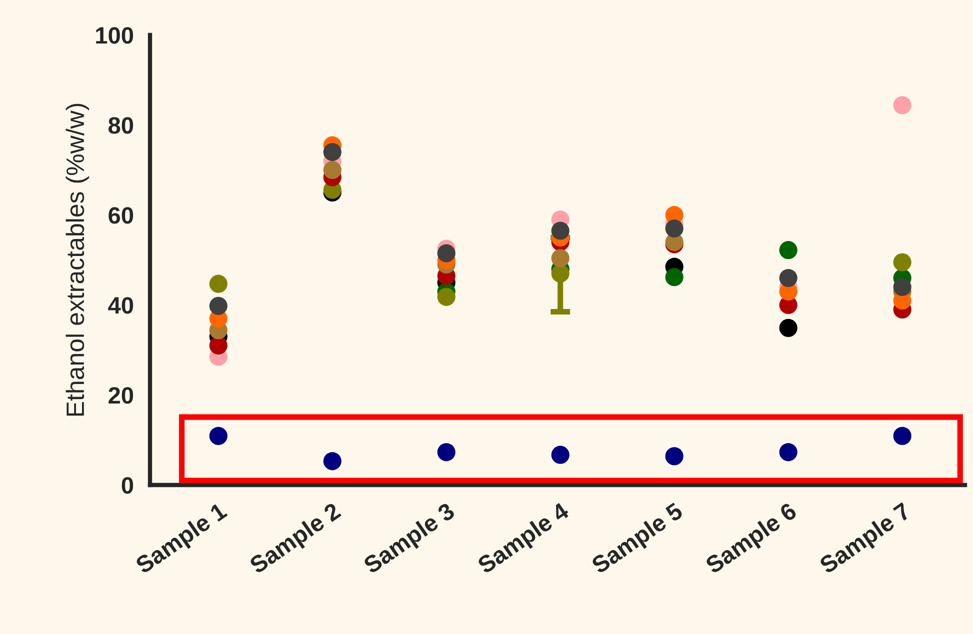 This screenshot has width=973, height=634. I want to click on y-tick-label: 60, so click(121, 215).